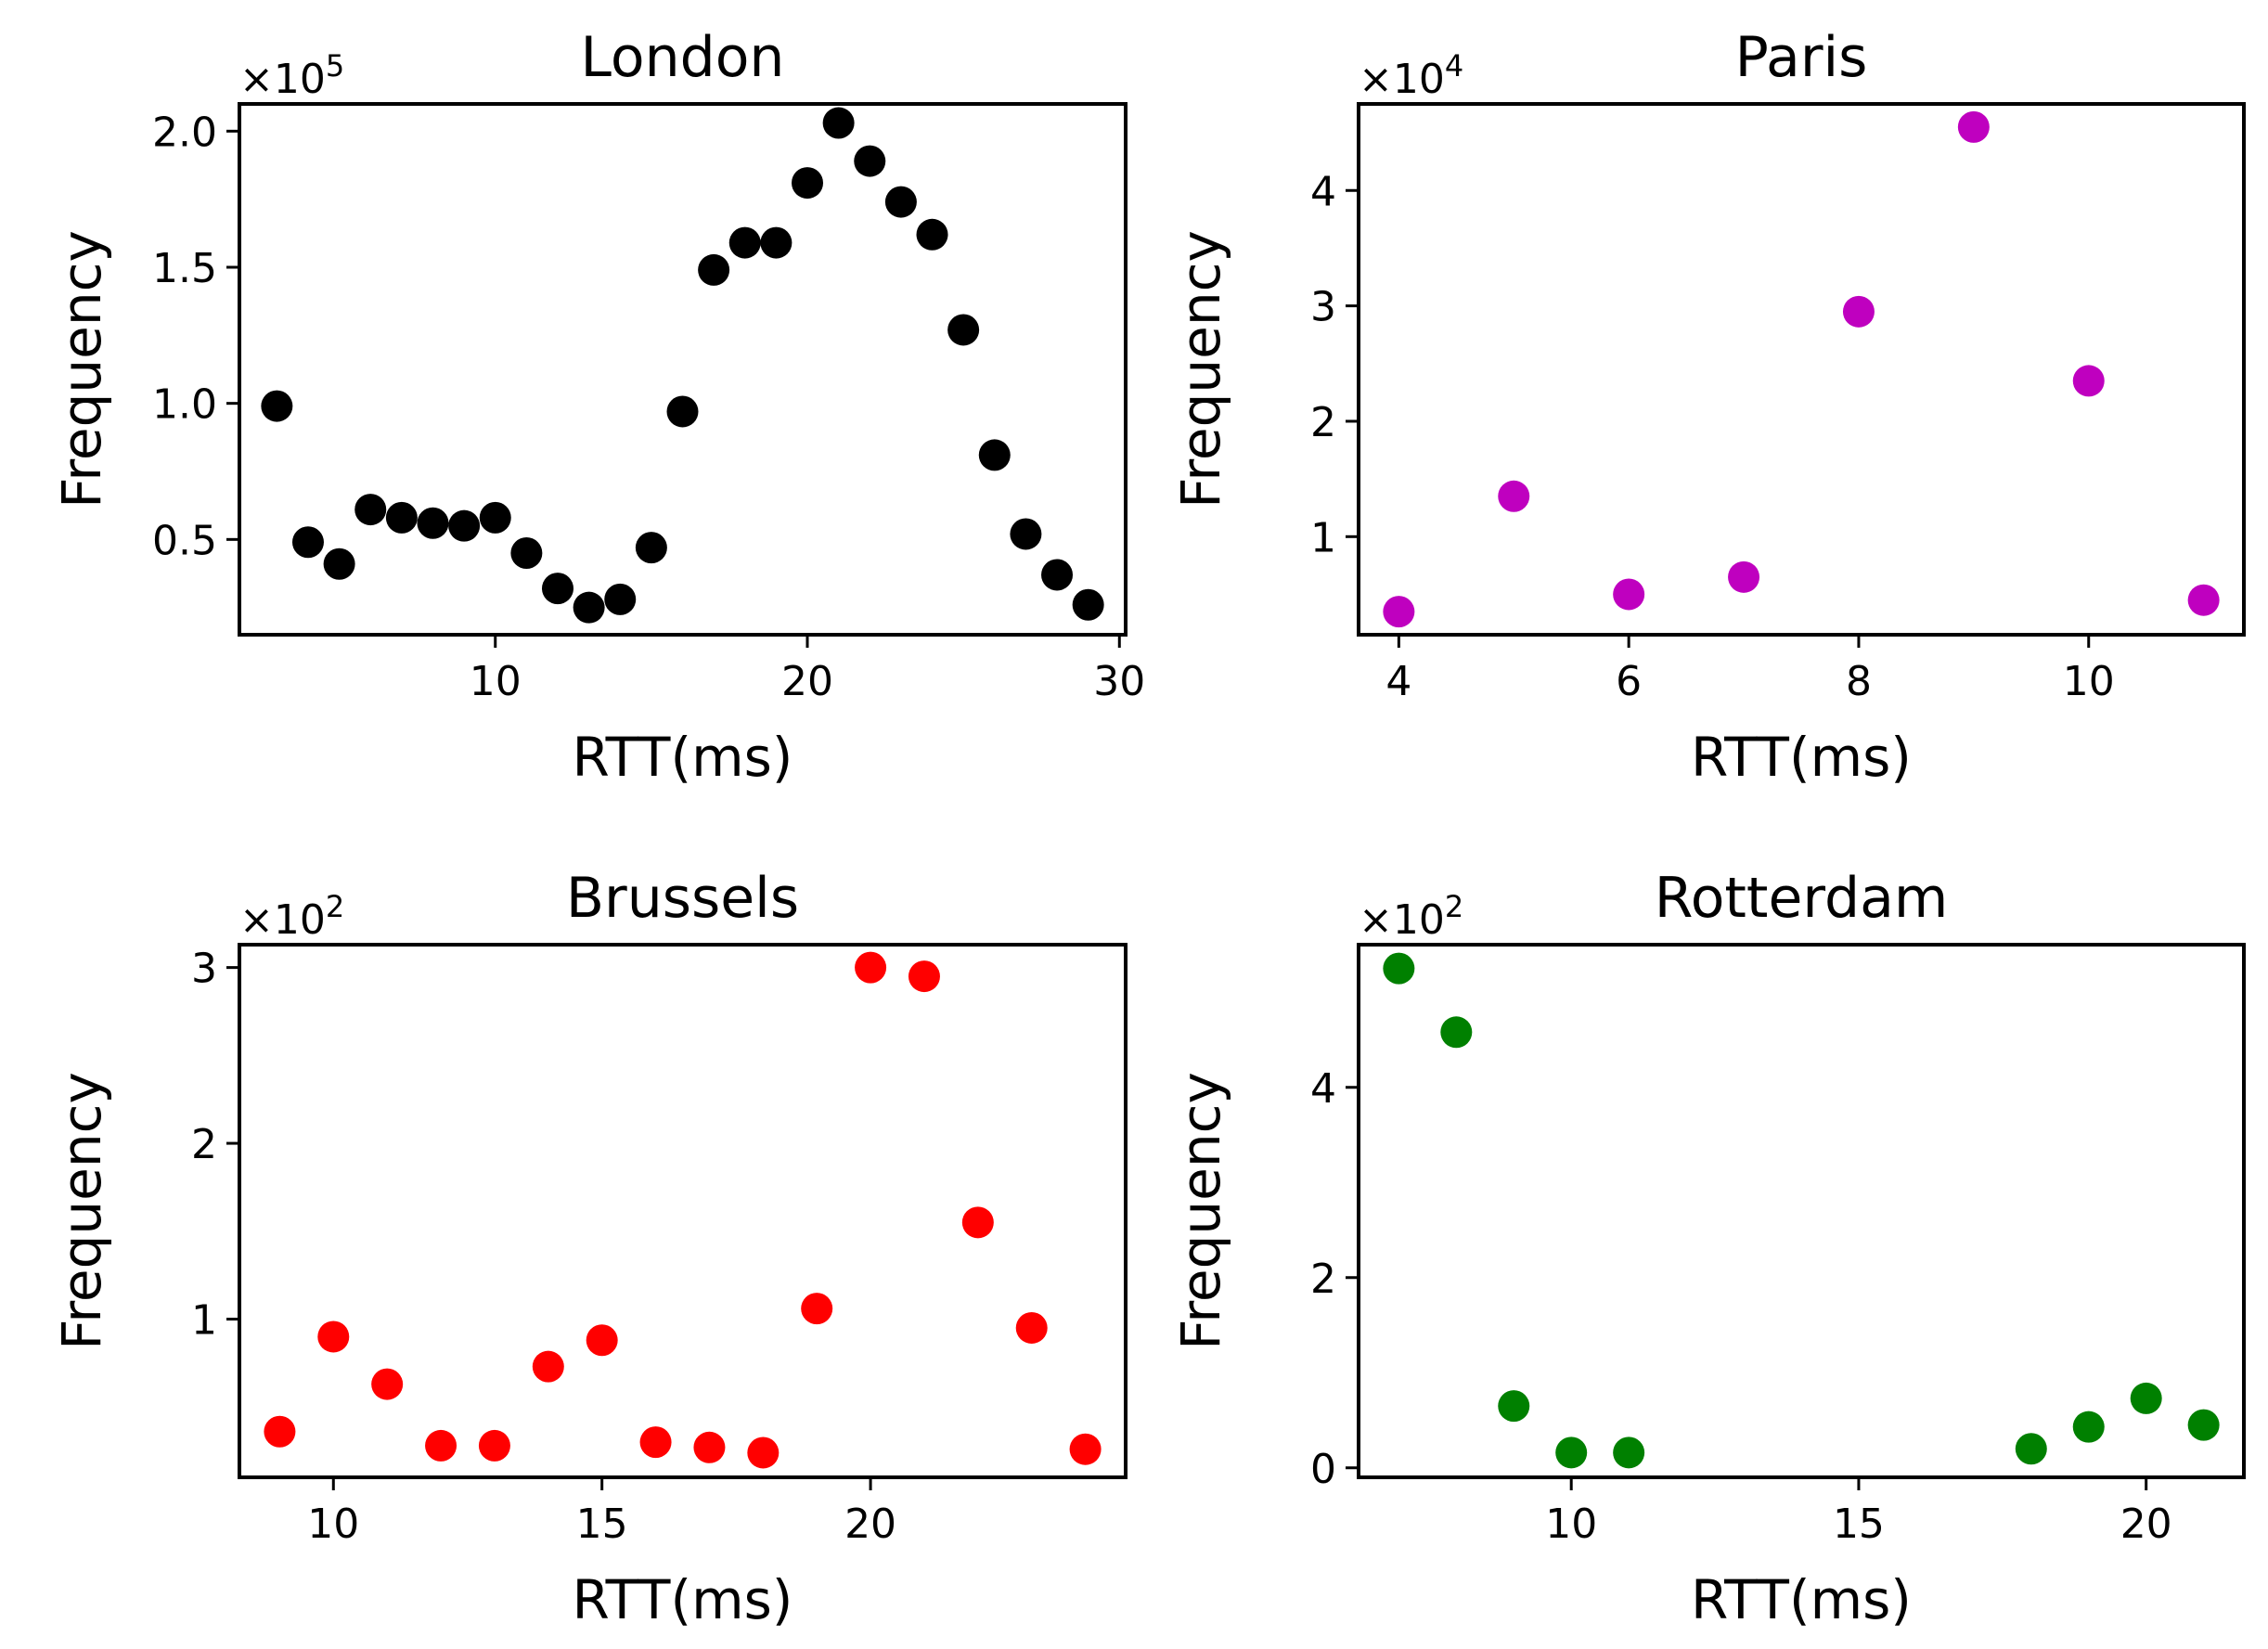  I want to click on paris-y-multiplier-exponent: 4, so click(1454, 66).